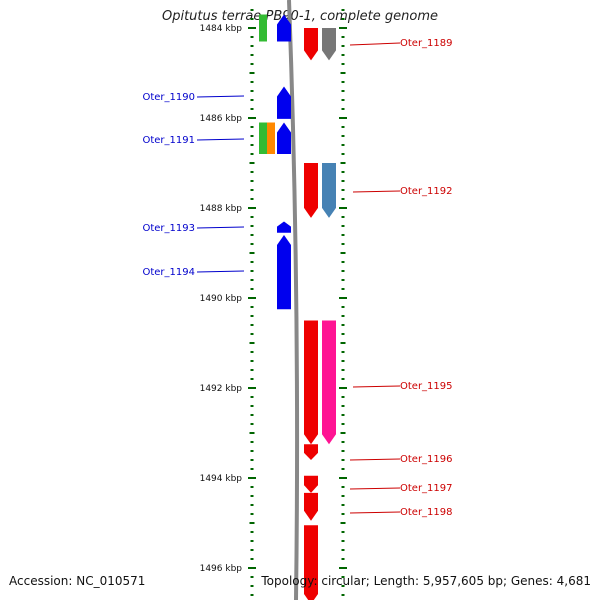 The image size is (600, 600). I want to click on tick-label: 1488 kbp, so click(221, 209).